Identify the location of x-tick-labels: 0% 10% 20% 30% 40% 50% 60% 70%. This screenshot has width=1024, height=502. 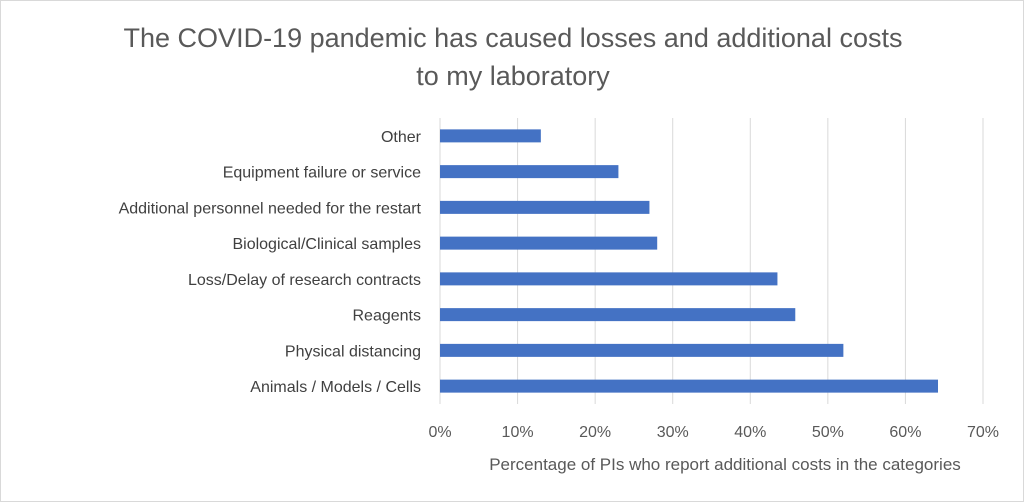
(713, 432).